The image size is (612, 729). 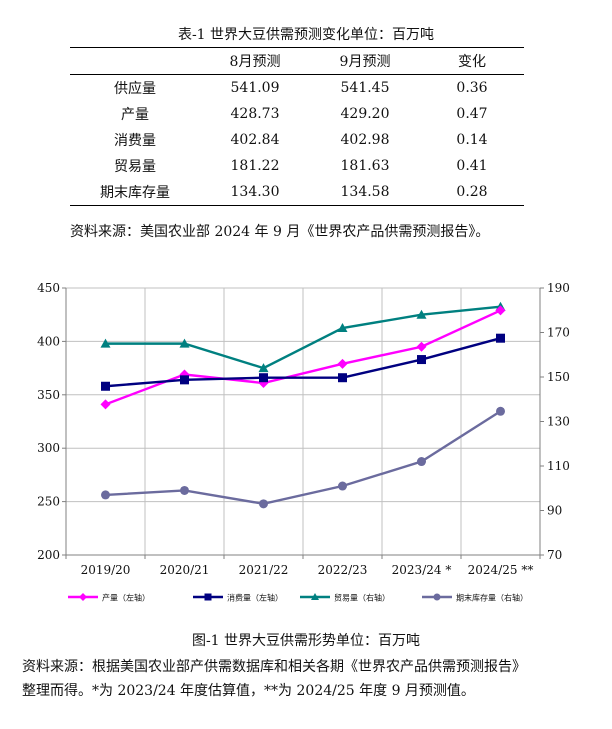 What do you see at coordinates (255, 88) in the screenshot?
I see `table-cell: 541.09` at bounding box center [255, 88].